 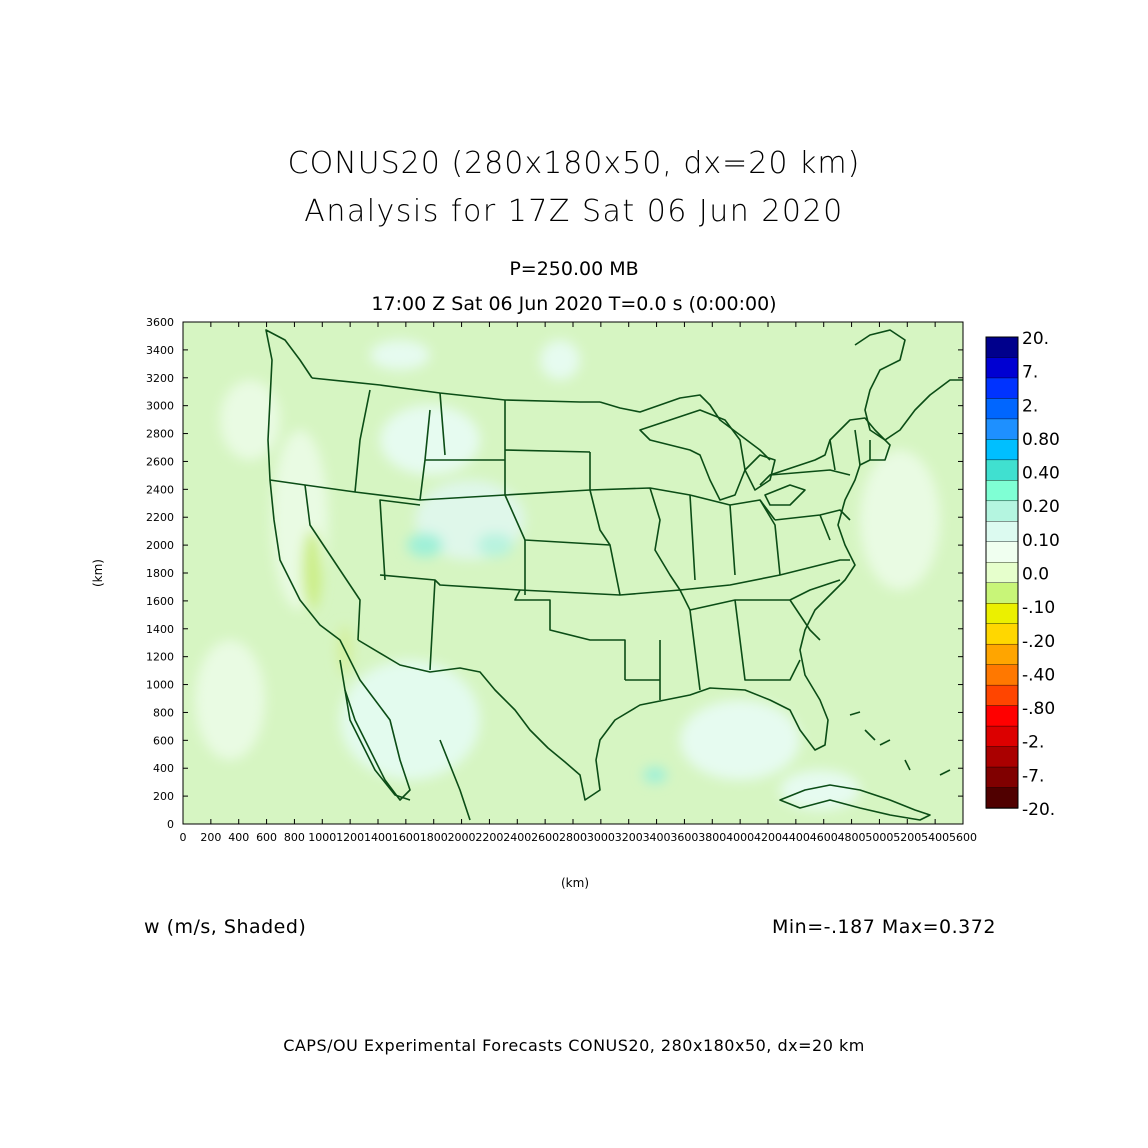 What do you see at coordinates (879, 837) in the screenshot?
I see `x-tick-label: 5000` at bounding box center [879, 837].